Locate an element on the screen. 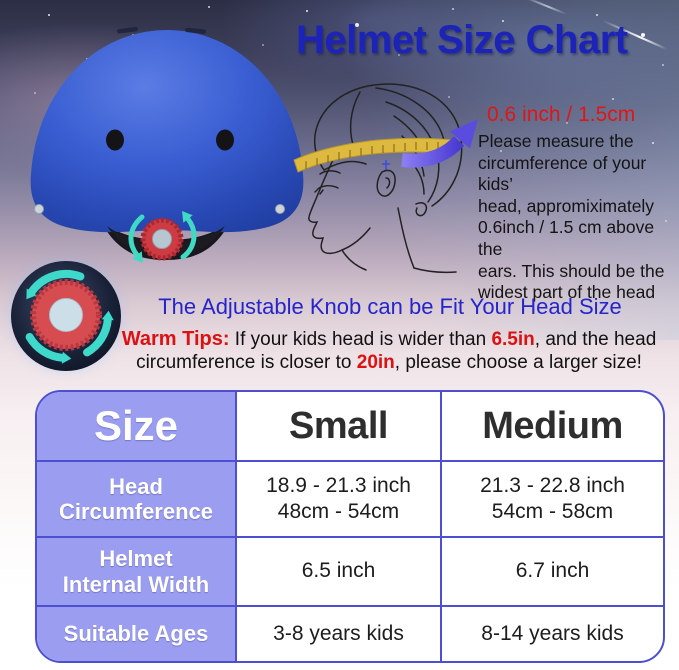  warm-tips-label: Warm Tips: is located at coordinates (175, 339).